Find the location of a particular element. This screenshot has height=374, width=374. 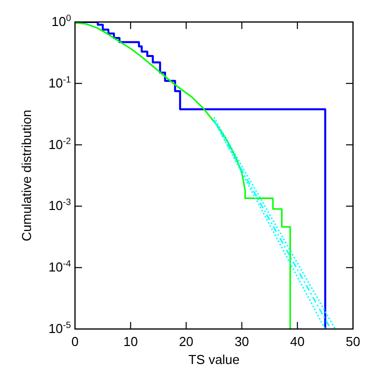

x-tick-label: 10 is located at coordinates (130, 341).